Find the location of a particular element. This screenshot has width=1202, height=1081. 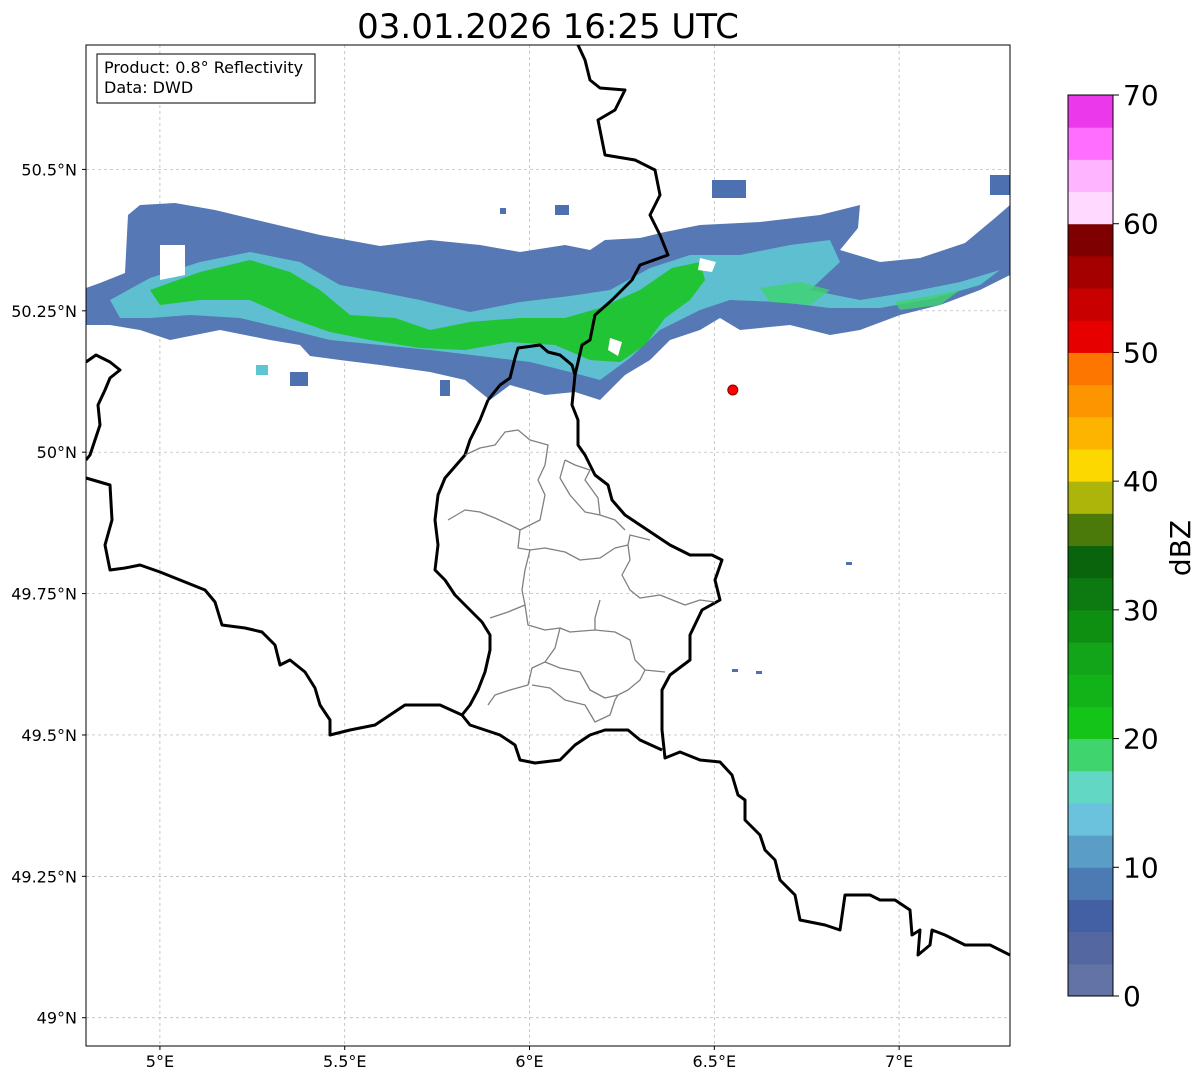

info-product: Product: 0.8° Reflectivity is located at coordinates (203, 67).